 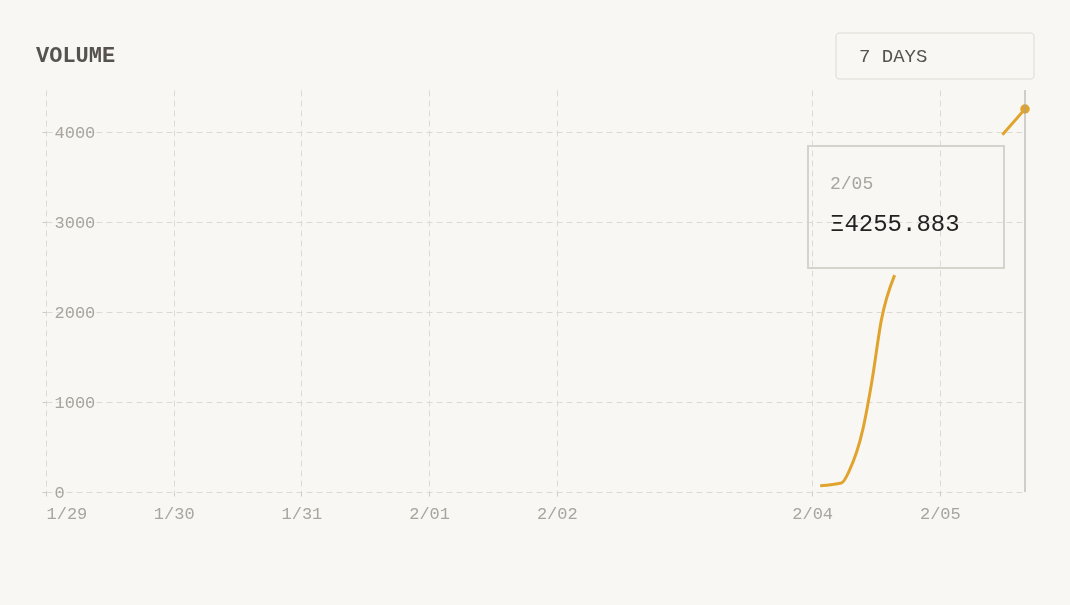 I want to click on y-tick-label: 0, so click(x=59, y=493).